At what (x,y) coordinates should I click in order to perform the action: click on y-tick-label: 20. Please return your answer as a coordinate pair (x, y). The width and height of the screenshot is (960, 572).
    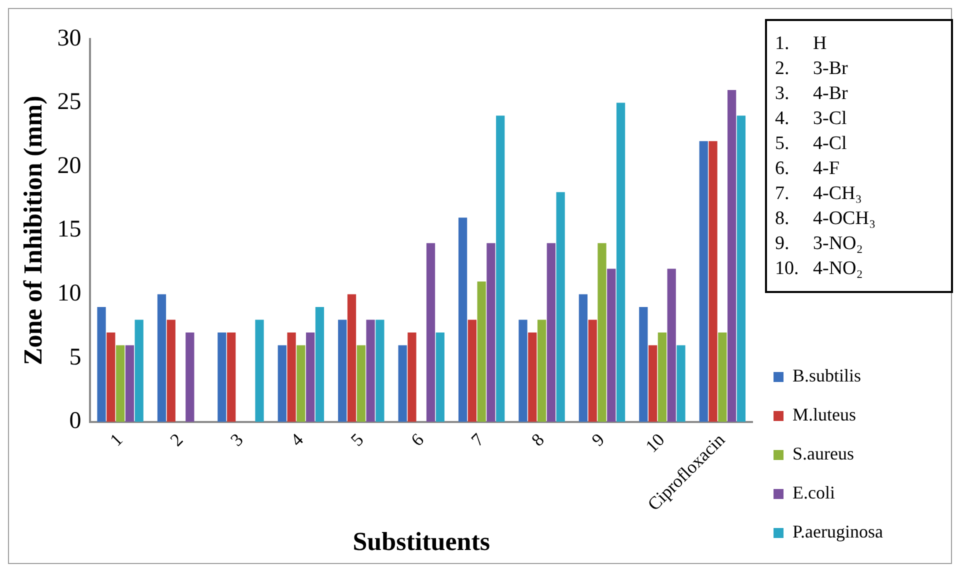
    Looking at the image, I should click on (69, 165).